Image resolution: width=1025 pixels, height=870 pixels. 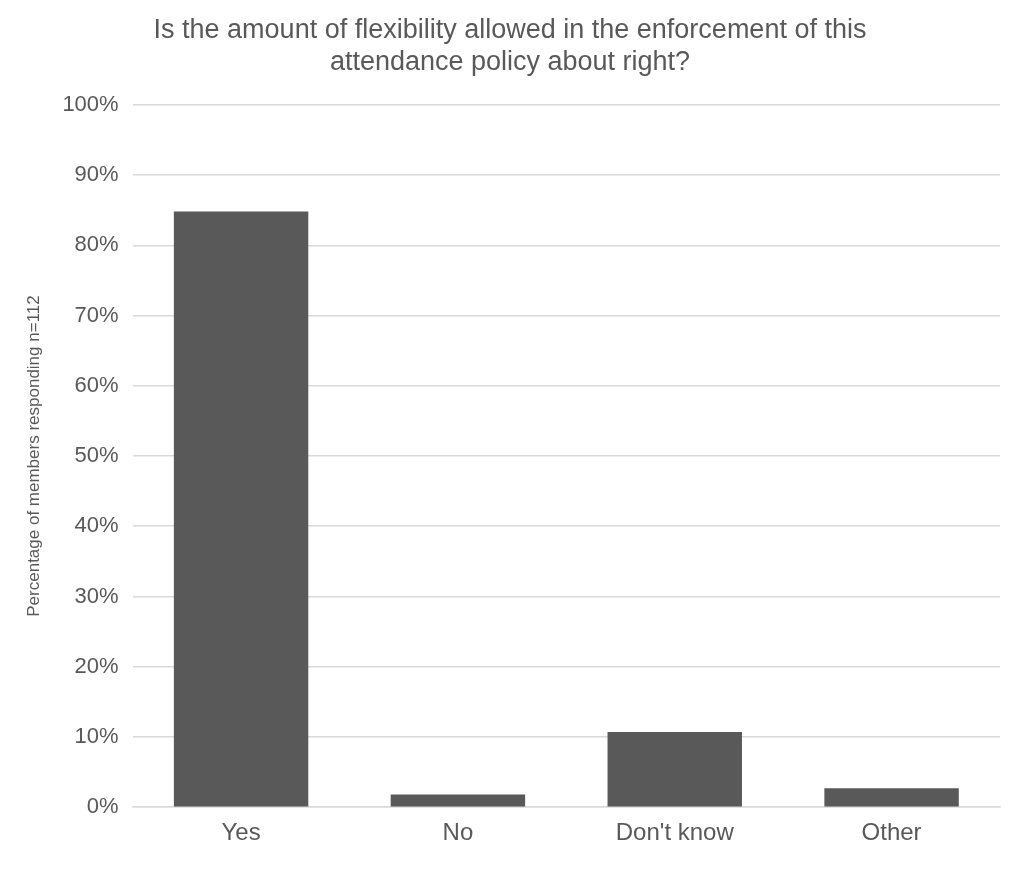 I want to click on x-tick-label: Yes, so click(x=241, y=832).